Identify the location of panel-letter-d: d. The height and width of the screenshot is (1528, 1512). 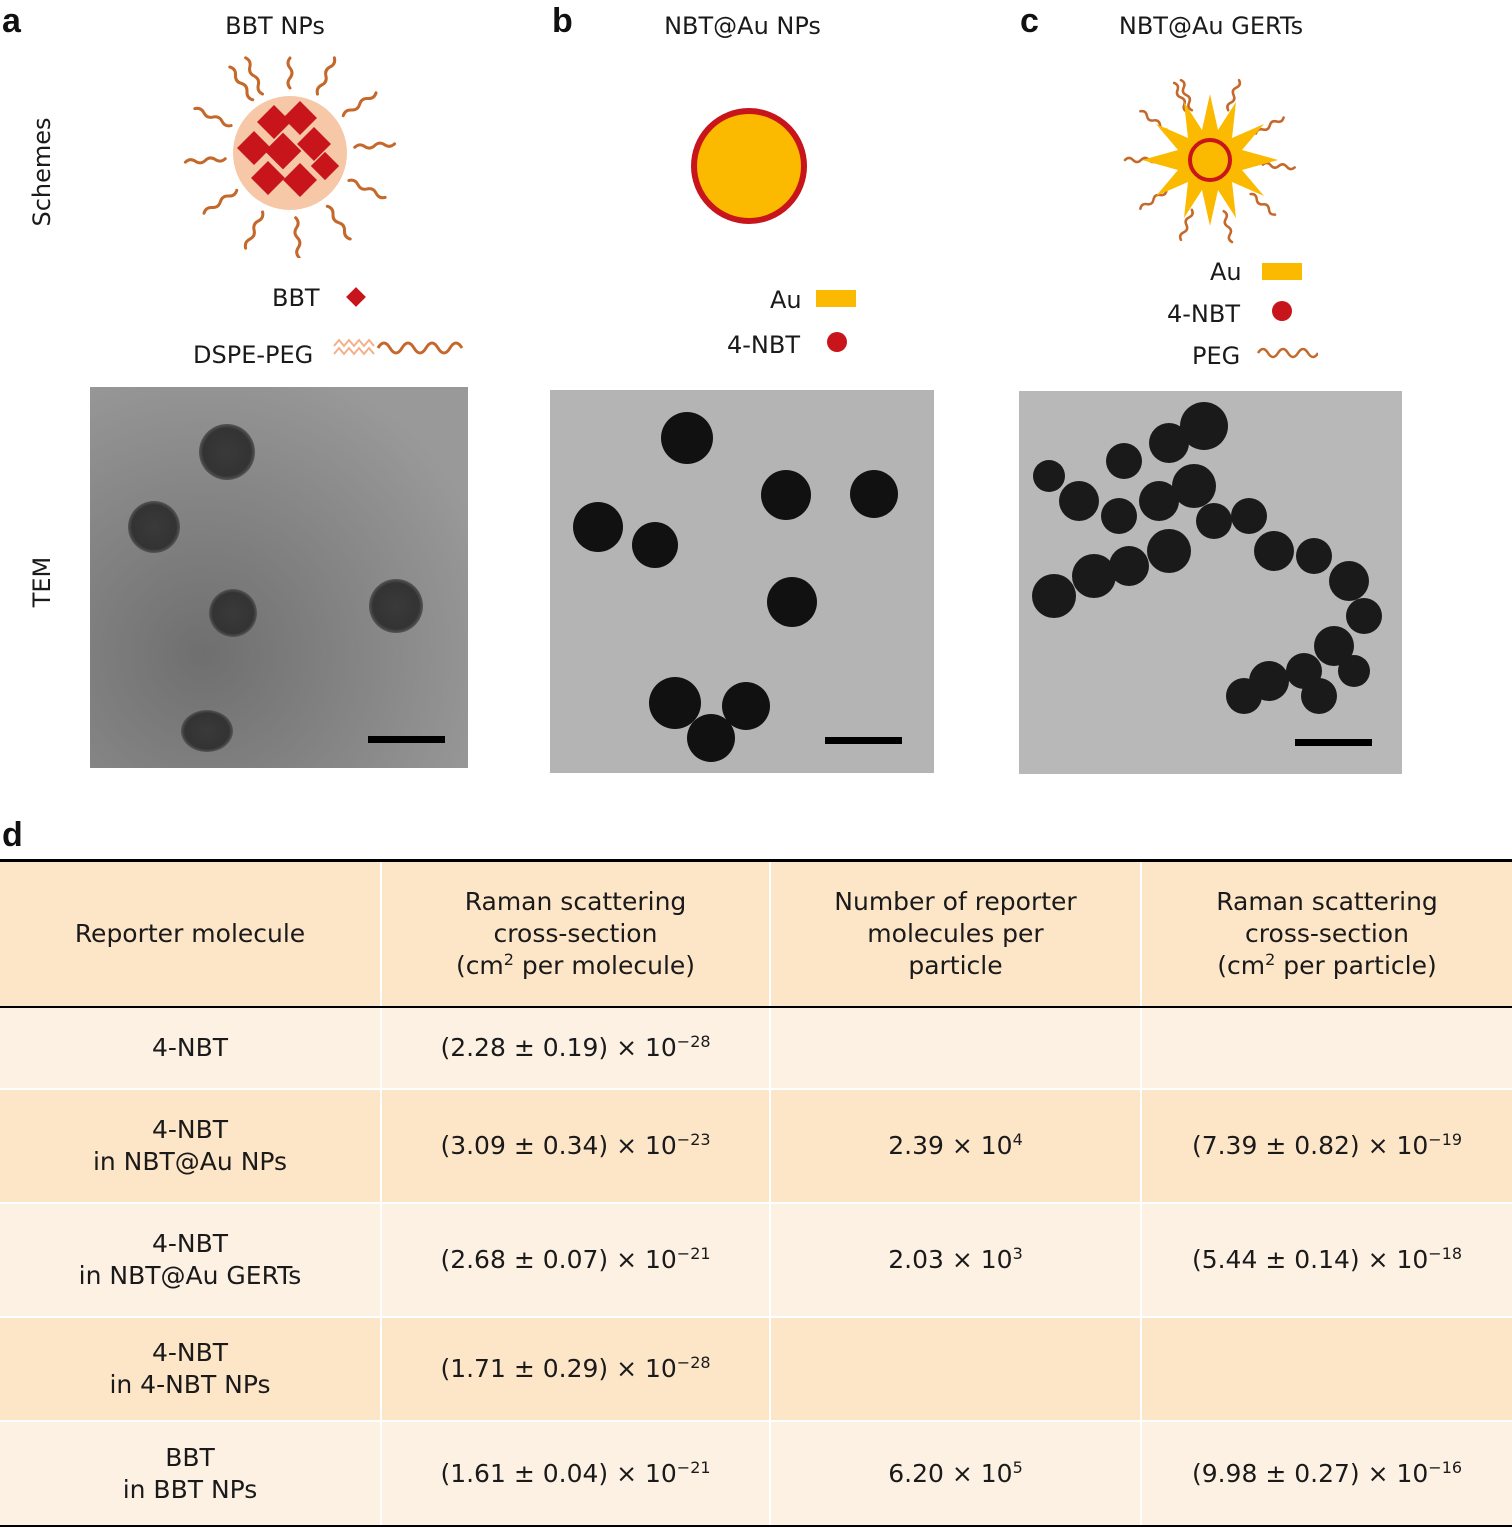
(12, 835).